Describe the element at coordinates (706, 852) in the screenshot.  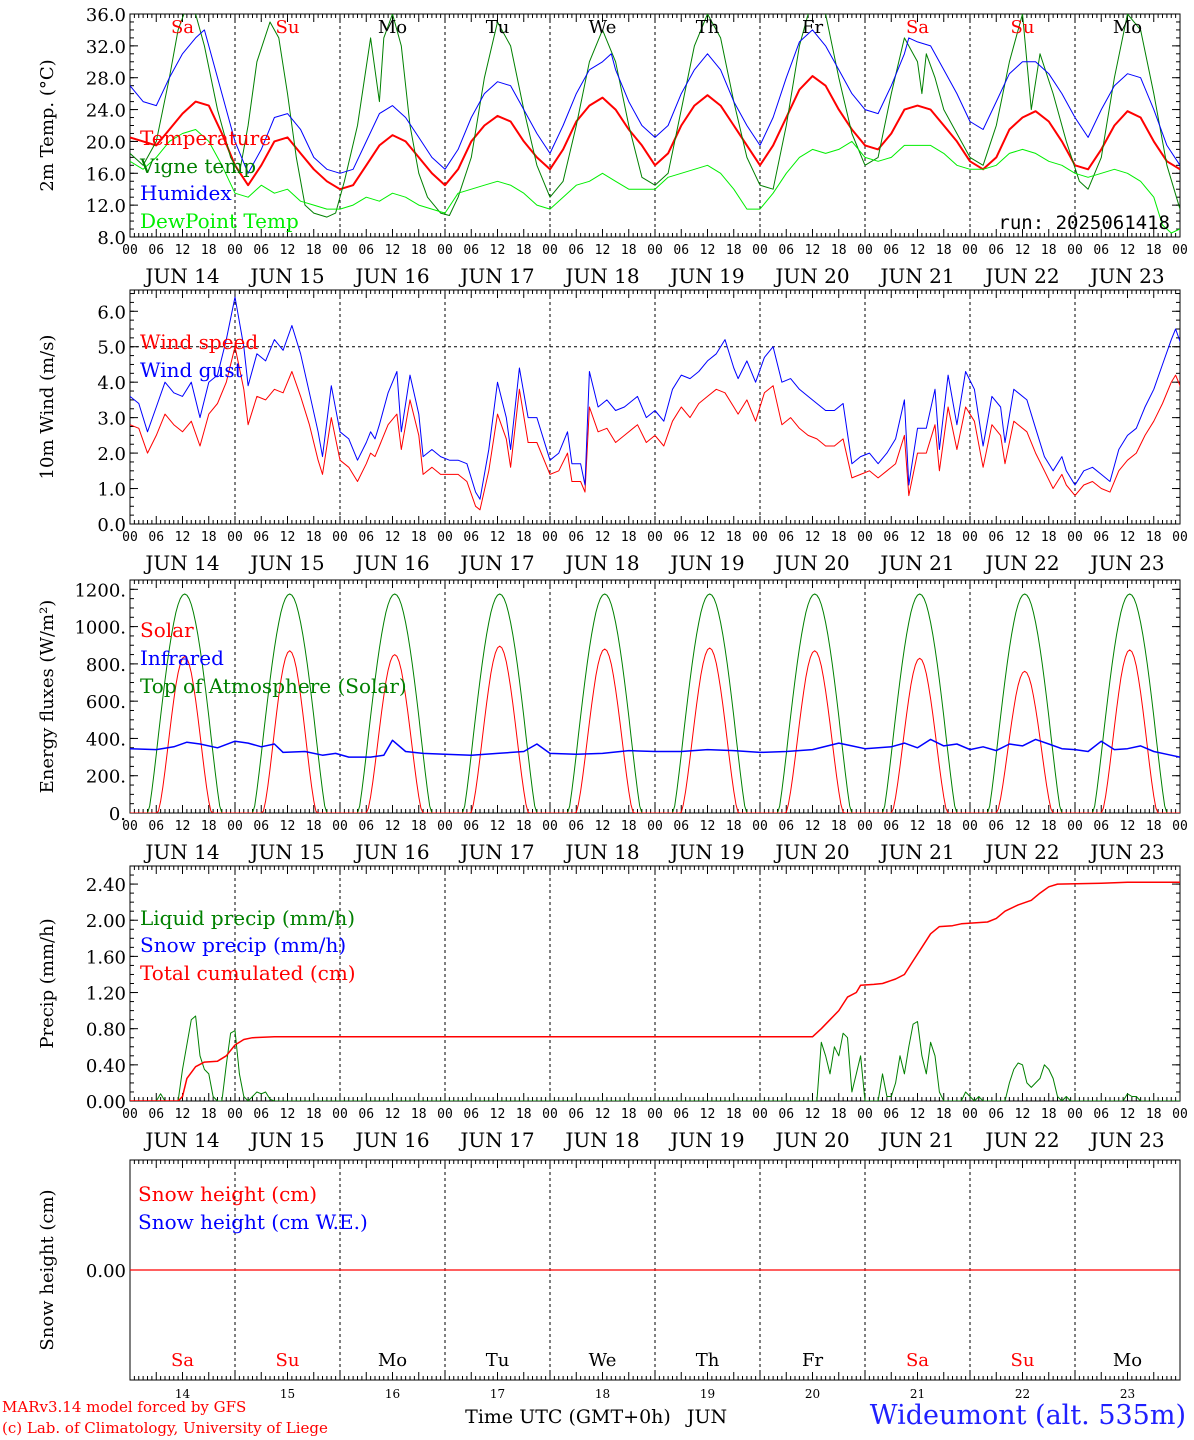
I see `day-label: JUN 19` at that location.